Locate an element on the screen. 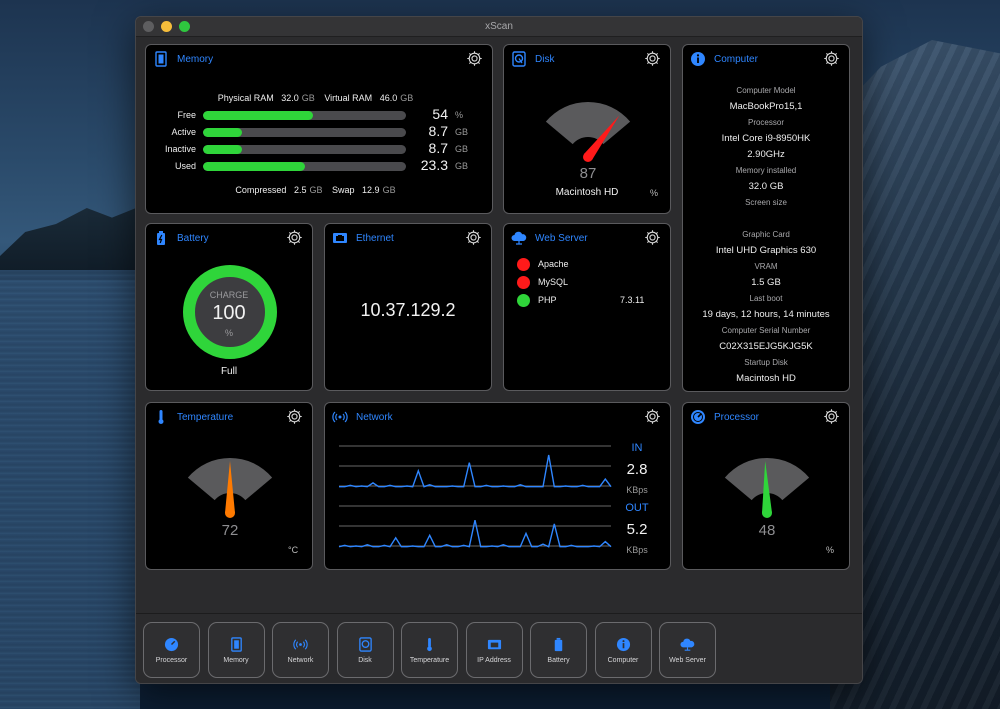 The width and height of the screenshot is (1000, 709). virtual-ram-value: 46.0 is located at coordinates (388, 98).